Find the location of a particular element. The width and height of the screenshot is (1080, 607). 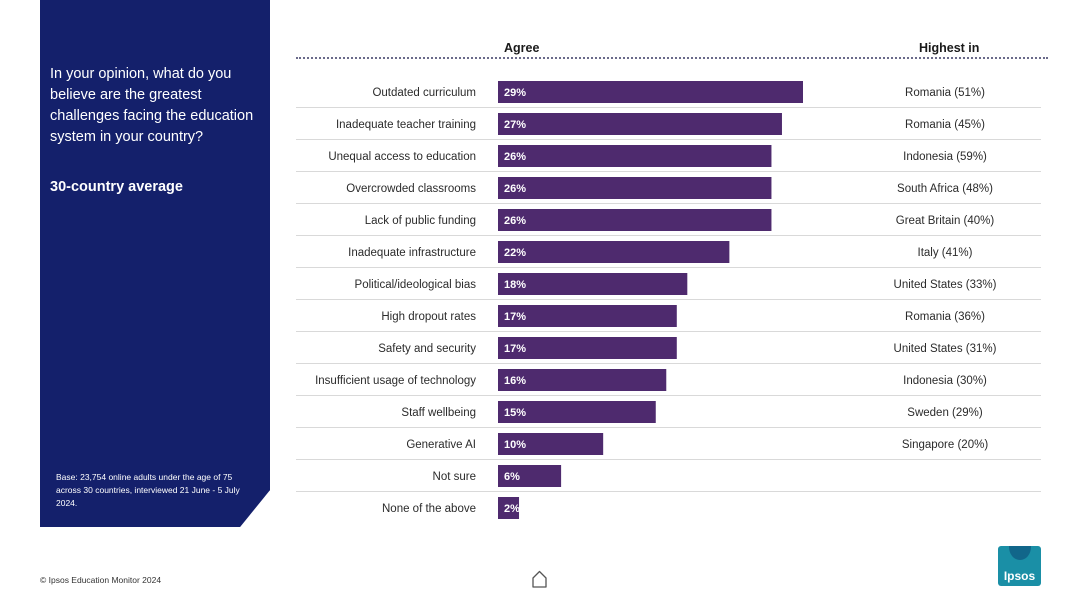

highest-in-label: Great Britain (40%) is located at coordinates (945, 221).